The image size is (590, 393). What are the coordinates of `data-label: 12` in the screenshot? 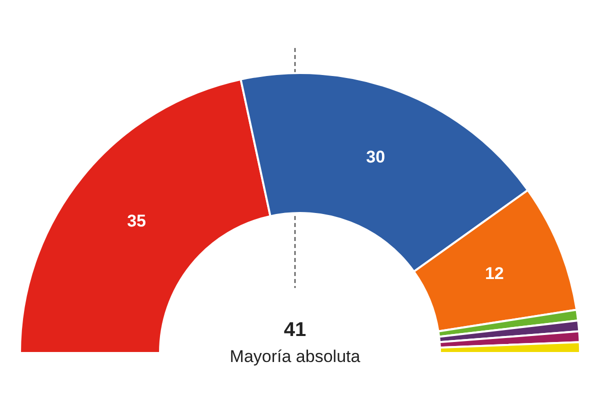 It's located at (494, 274).